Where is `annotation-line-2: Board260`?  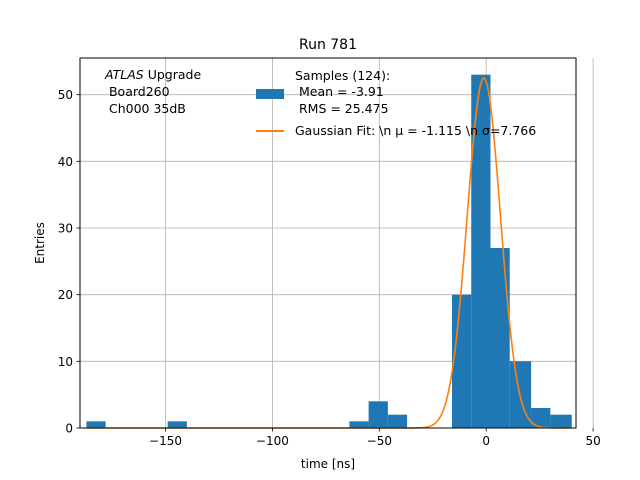 annotation-line-2: Board260 is located at coordinates (137, 91).